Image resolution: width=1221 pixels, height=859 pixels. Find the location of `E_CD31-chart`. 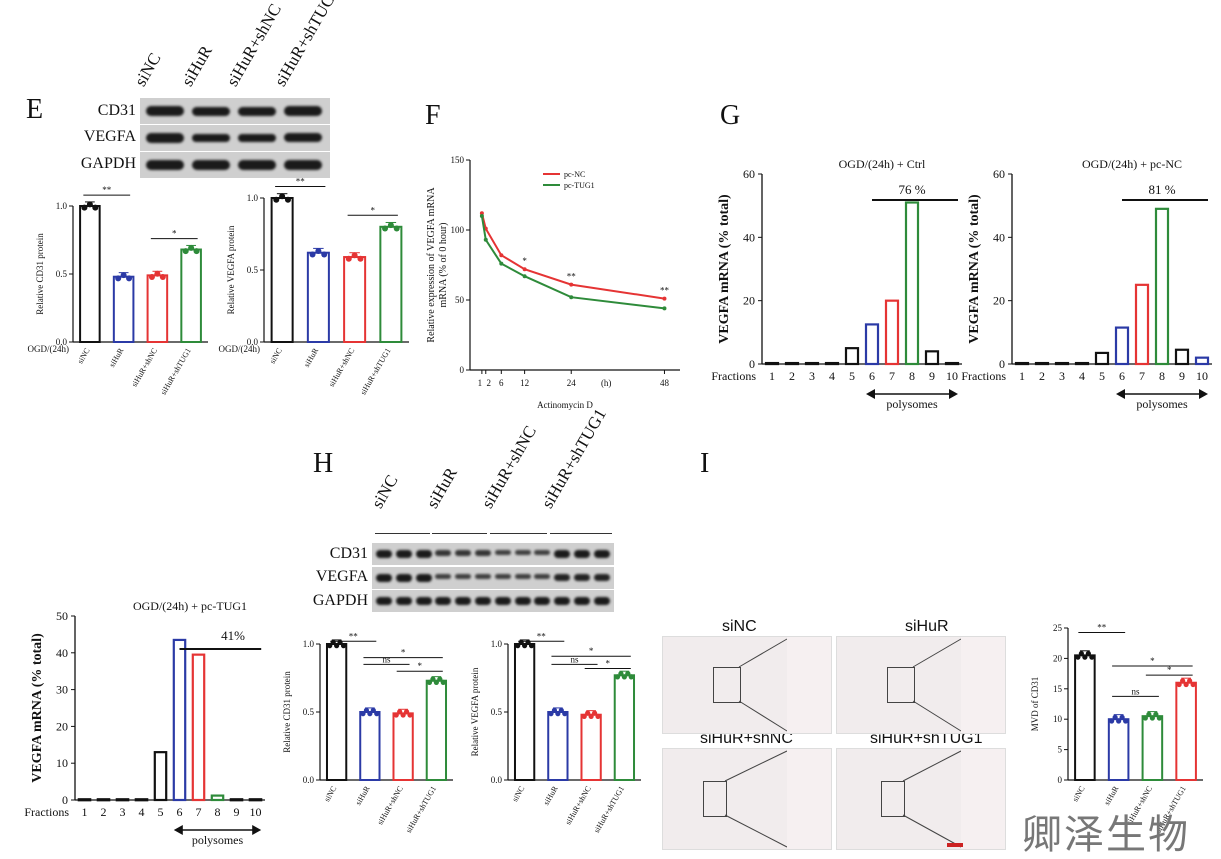

E_CD31-chart is located at coordinates (138, 269).